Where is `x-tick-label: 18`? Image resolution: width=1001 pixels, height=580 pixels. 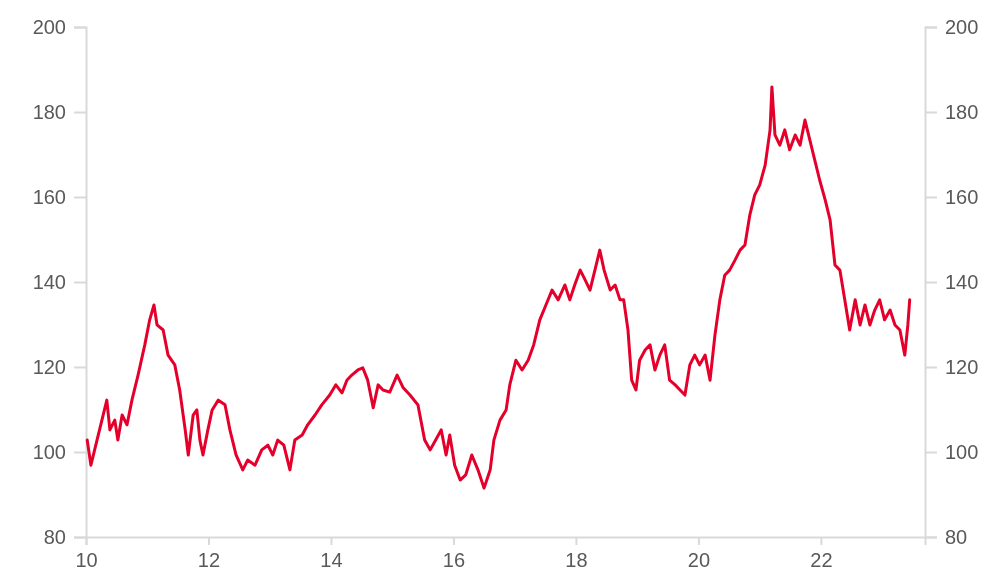 x-tick-label: 18 is located at coordinates (576, 560).